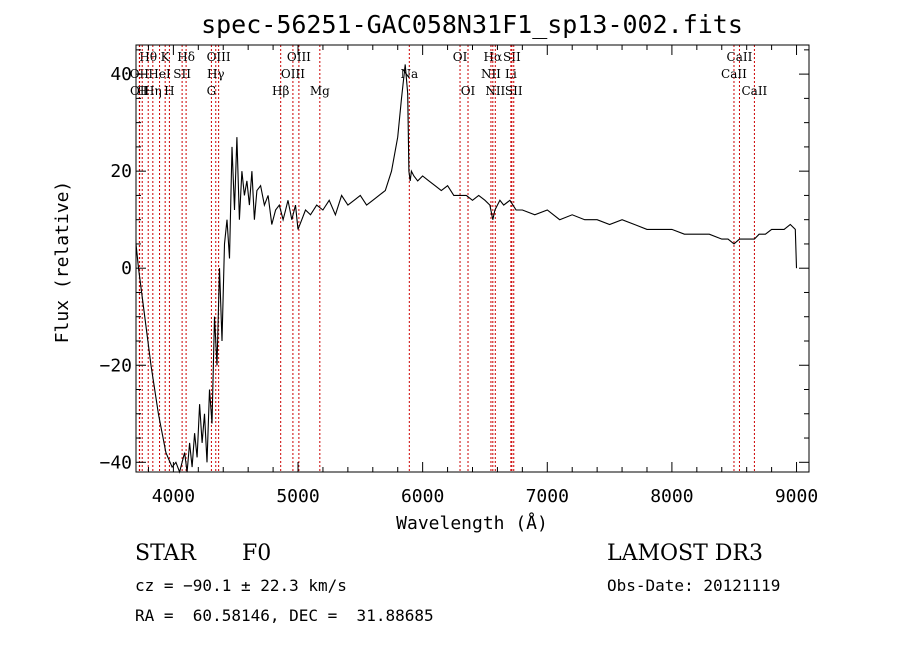 This screenshot has width=900, height=649. I want to click on x-axis-label: Wavelength (Å), so click(472, 523).